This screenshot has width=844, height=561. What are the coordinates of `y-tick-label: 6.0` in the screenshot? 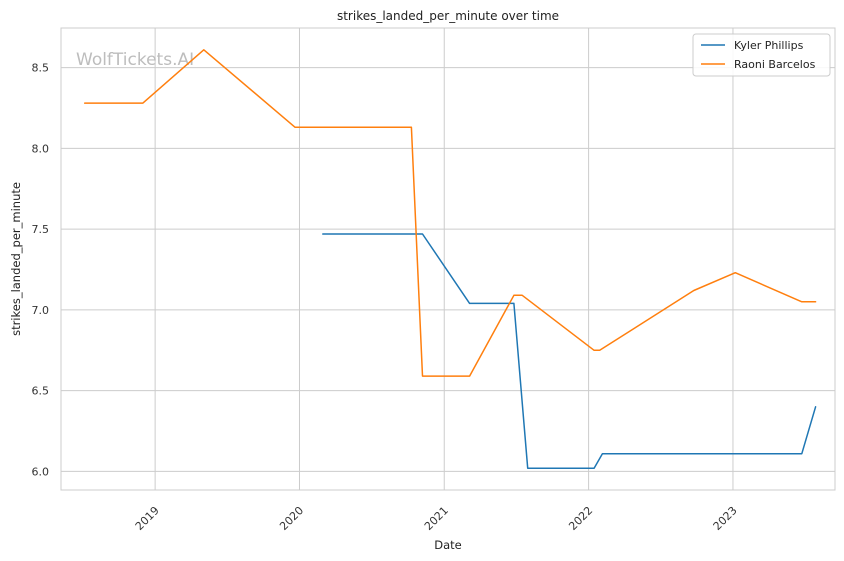 It's located at (41, 471).